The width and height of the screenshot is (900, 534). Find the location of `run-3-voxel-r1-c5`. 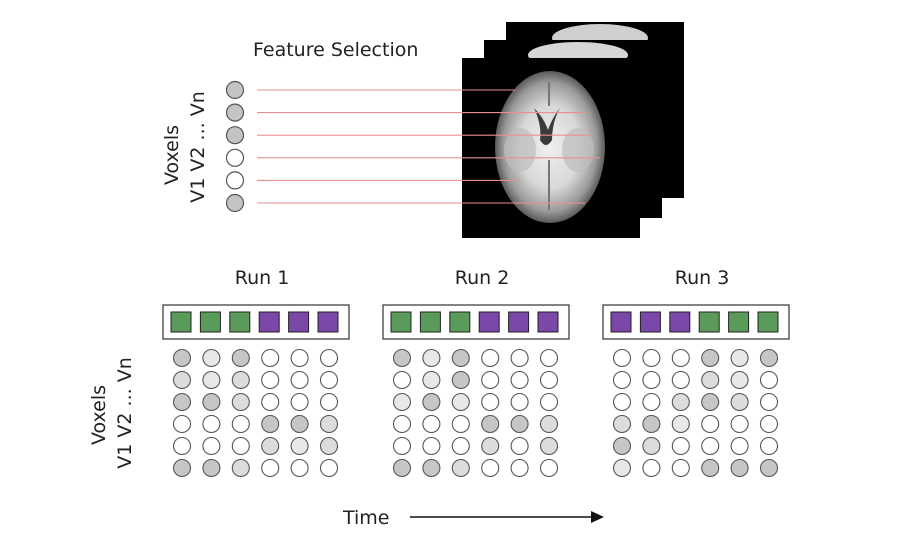

run-3-voxel-r1-c5 is located at coordinates (739, 358).